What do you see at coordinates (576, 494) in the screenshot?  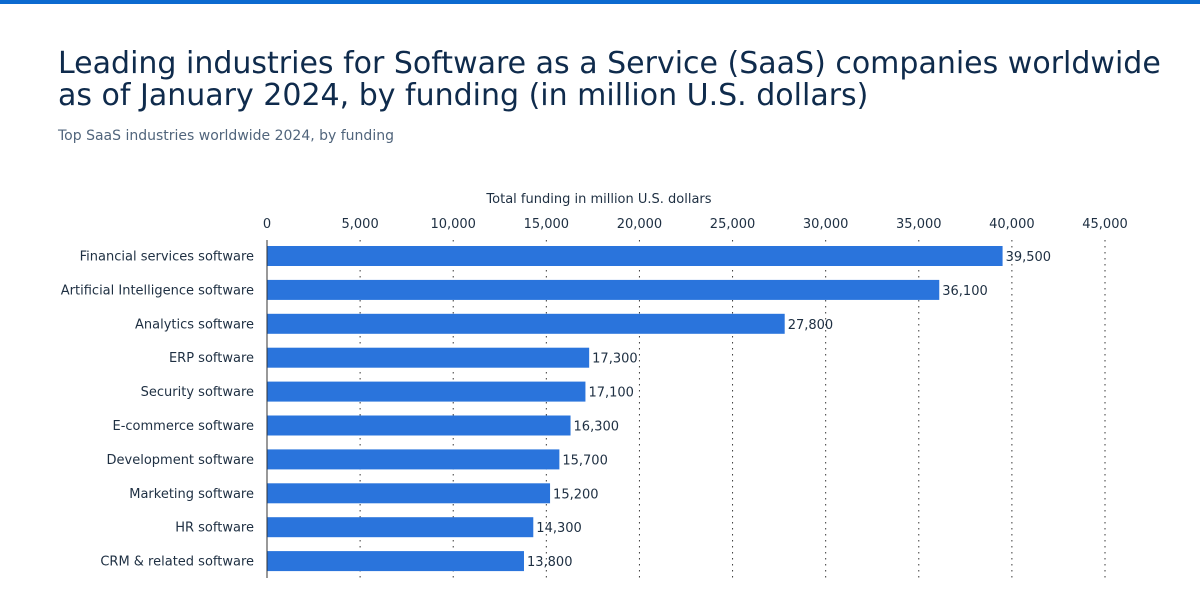 I see `value-label: 15,200` at bounding box center [576, 494].